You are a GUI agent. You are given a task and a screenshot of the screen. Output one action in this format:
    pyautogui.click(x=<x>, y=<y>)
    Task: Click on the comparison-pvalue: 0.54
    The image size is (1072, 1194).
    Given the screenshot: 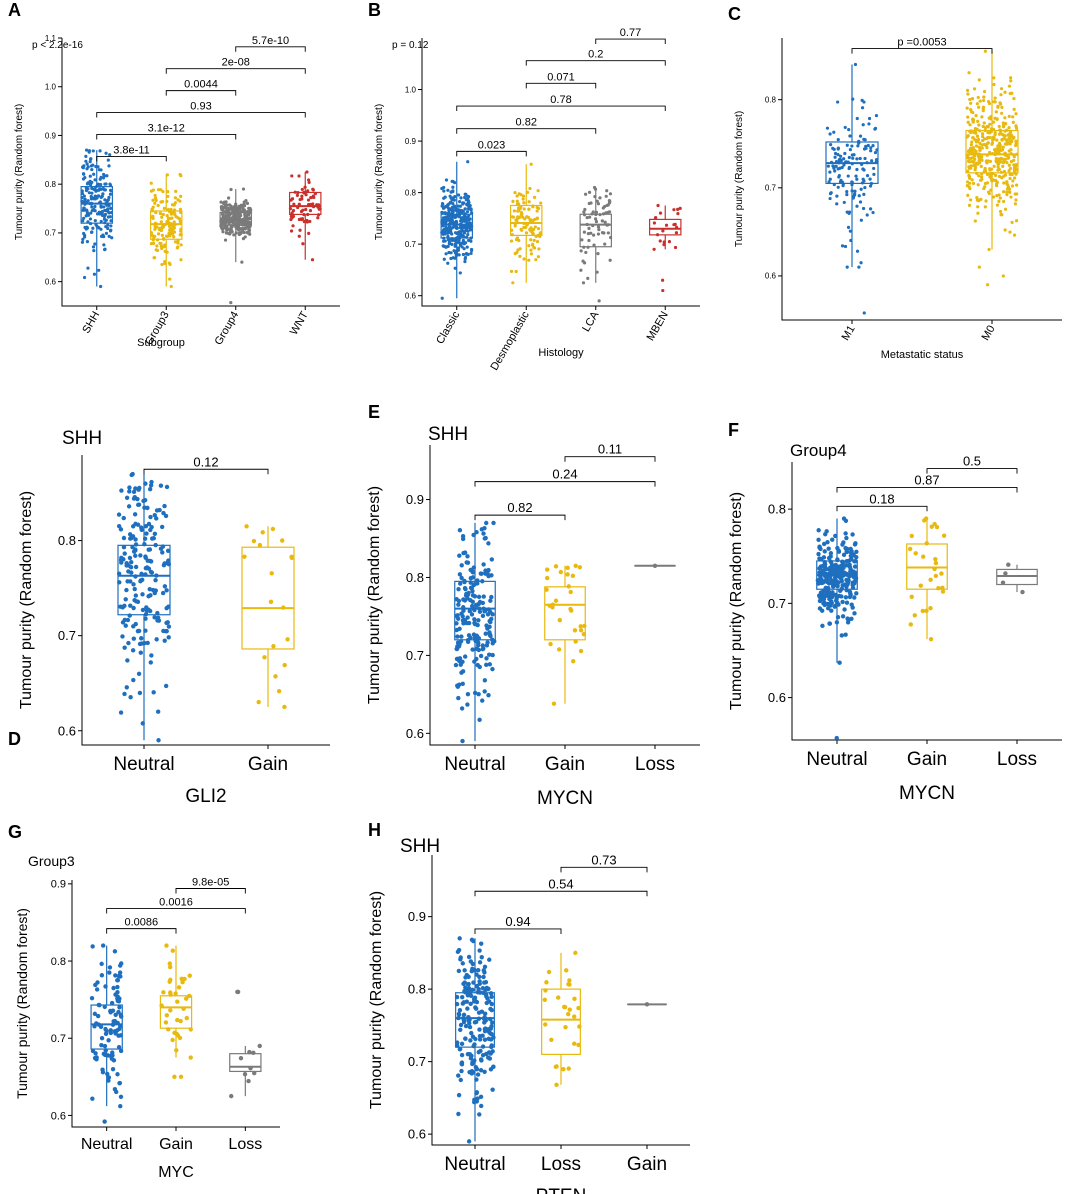 What is the action you would take?
    pyautogui.click(x=560, y=883)
    